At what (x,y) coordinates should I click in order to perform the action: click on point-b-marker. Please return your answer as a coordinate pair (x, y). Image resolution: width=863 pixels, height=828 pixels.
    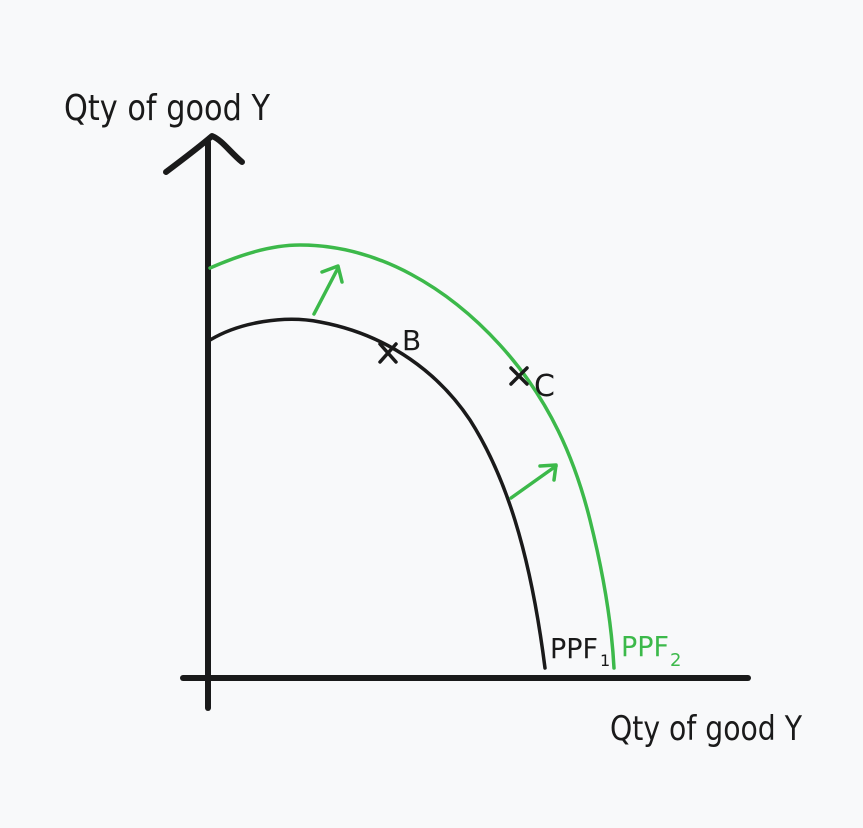
    Looking at the image, I should click on (388, 353).